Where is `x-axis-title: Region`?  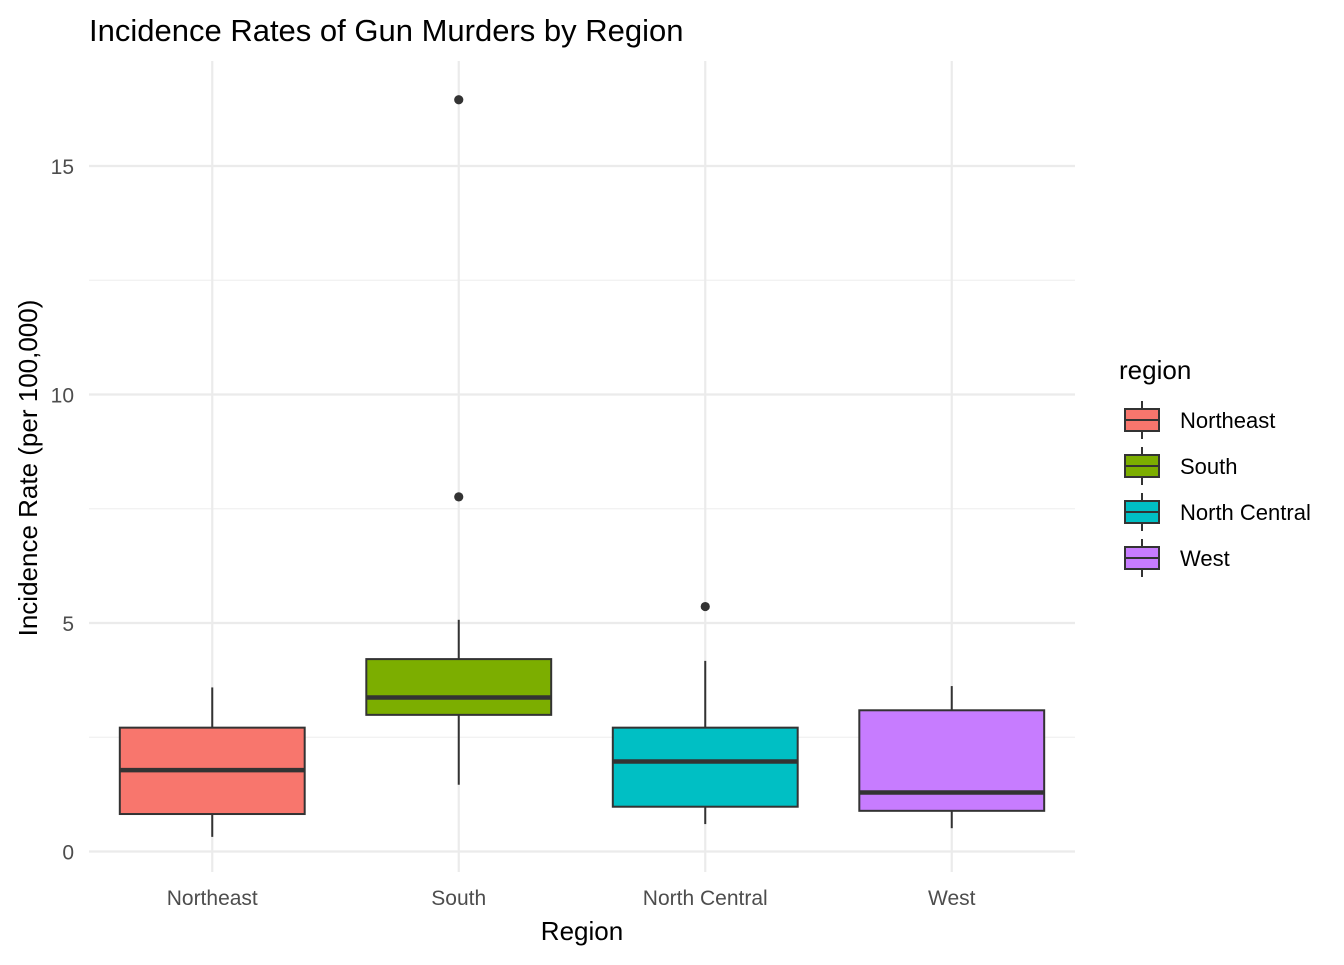
x-axis-title: Region is located at coordinates (582, 931).